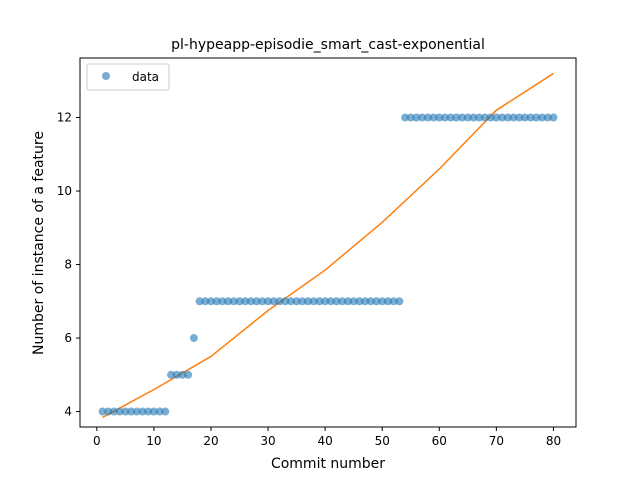  I want to click on y-axis-title: Number of instance of a feature, so click(39, 243).